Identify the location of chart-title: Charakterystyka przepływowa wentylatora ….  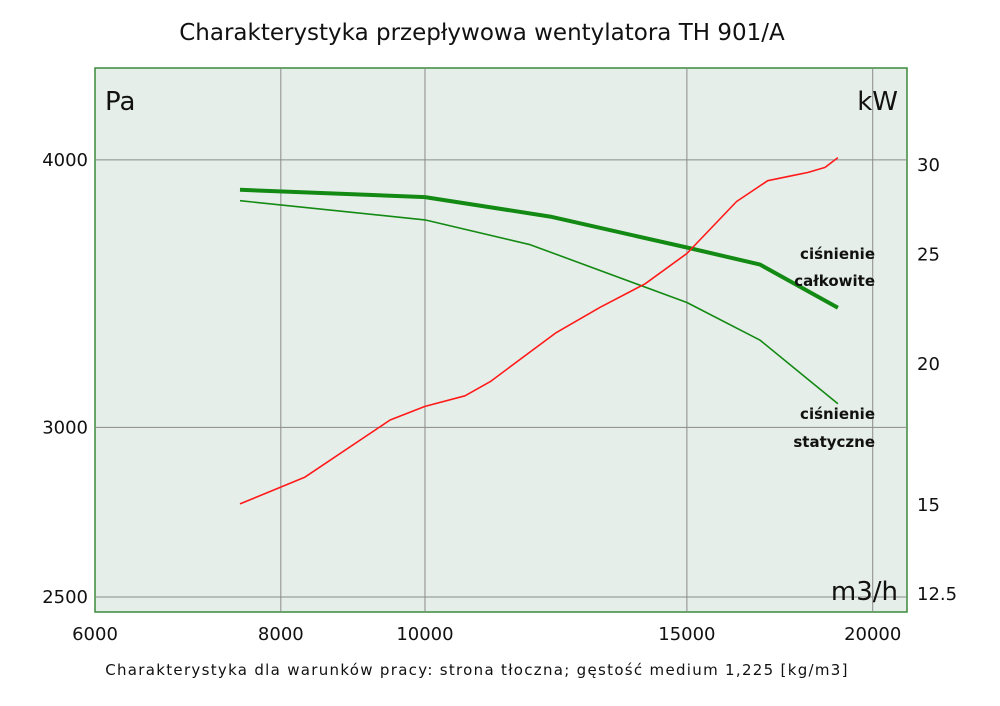
(482, 33).